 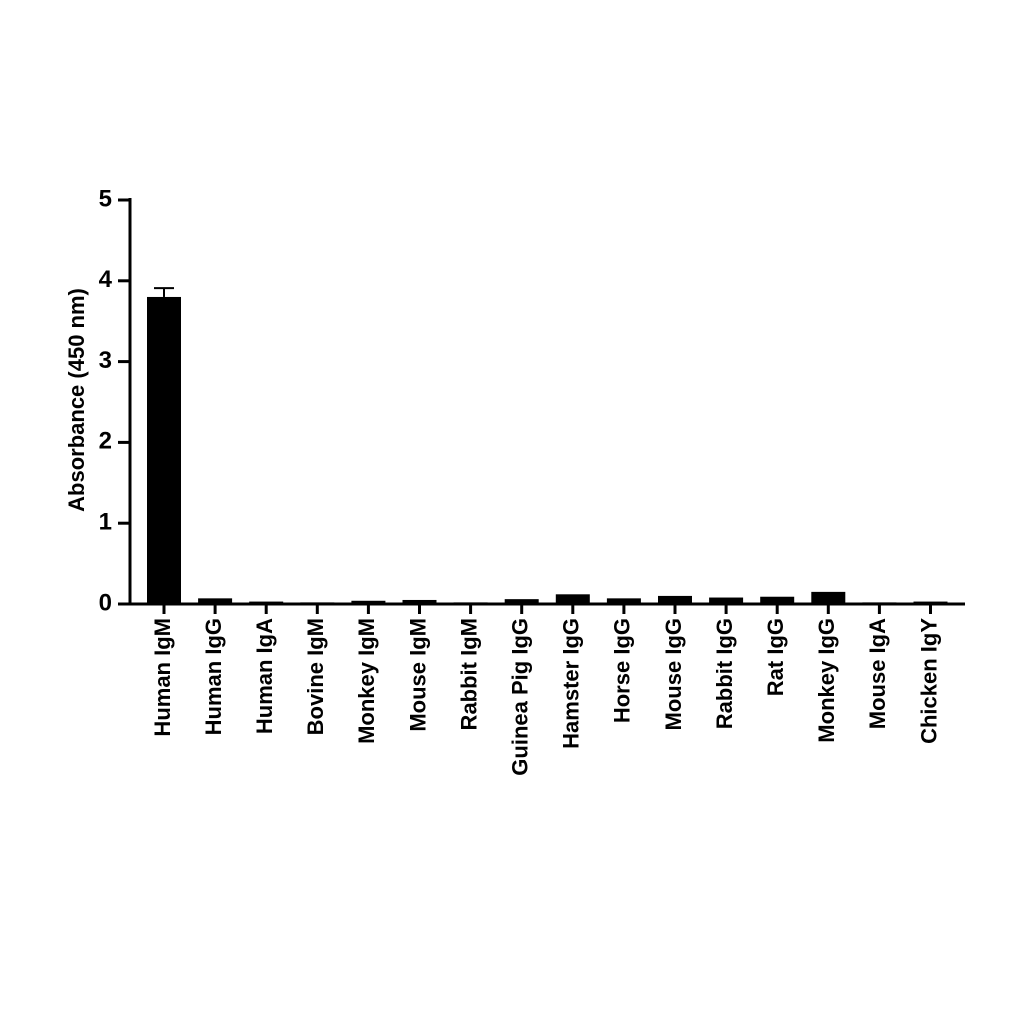 What do you see at coordinates (928, 681) in the screenshot?
I see `x-tick-label: Chicken IgY` at bounding box center [928, 681].